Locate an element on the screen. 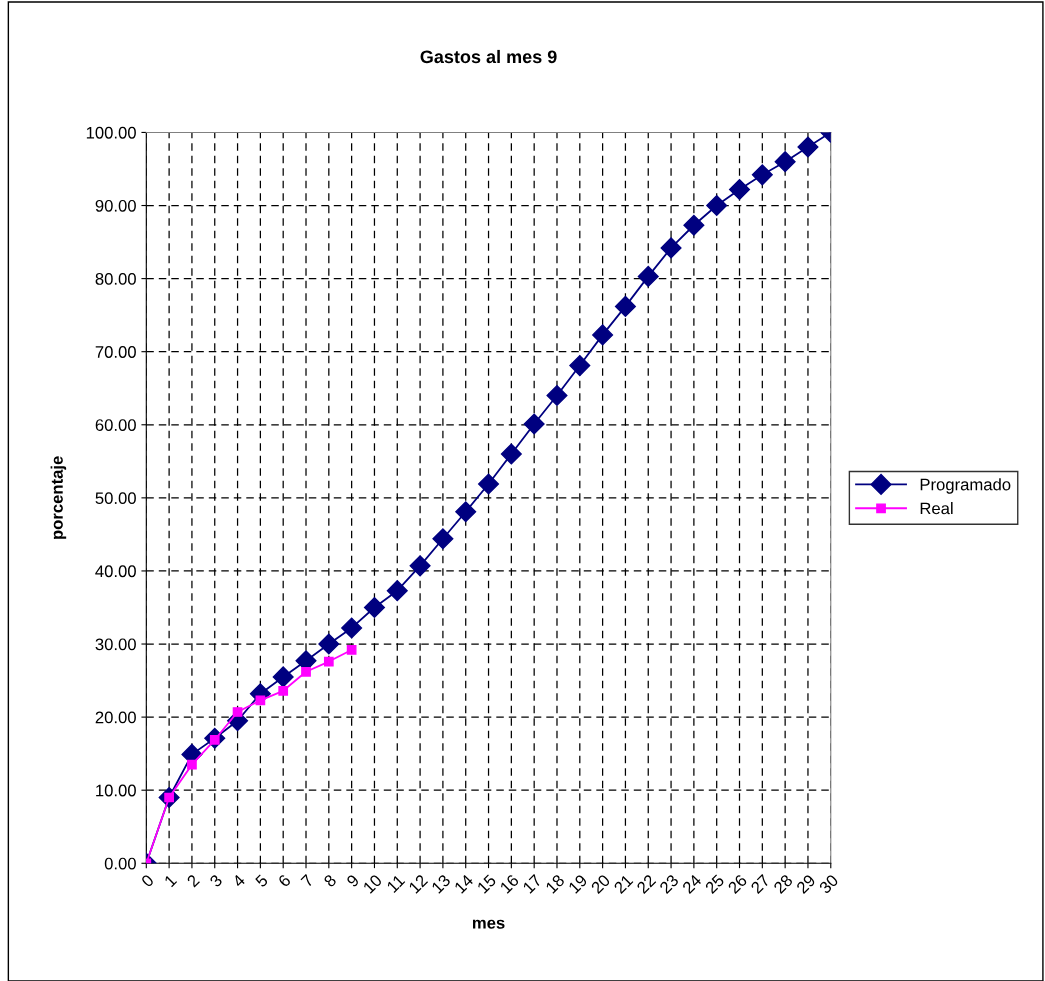  x-tick-label: 4 is located at coordinates (238, 880).